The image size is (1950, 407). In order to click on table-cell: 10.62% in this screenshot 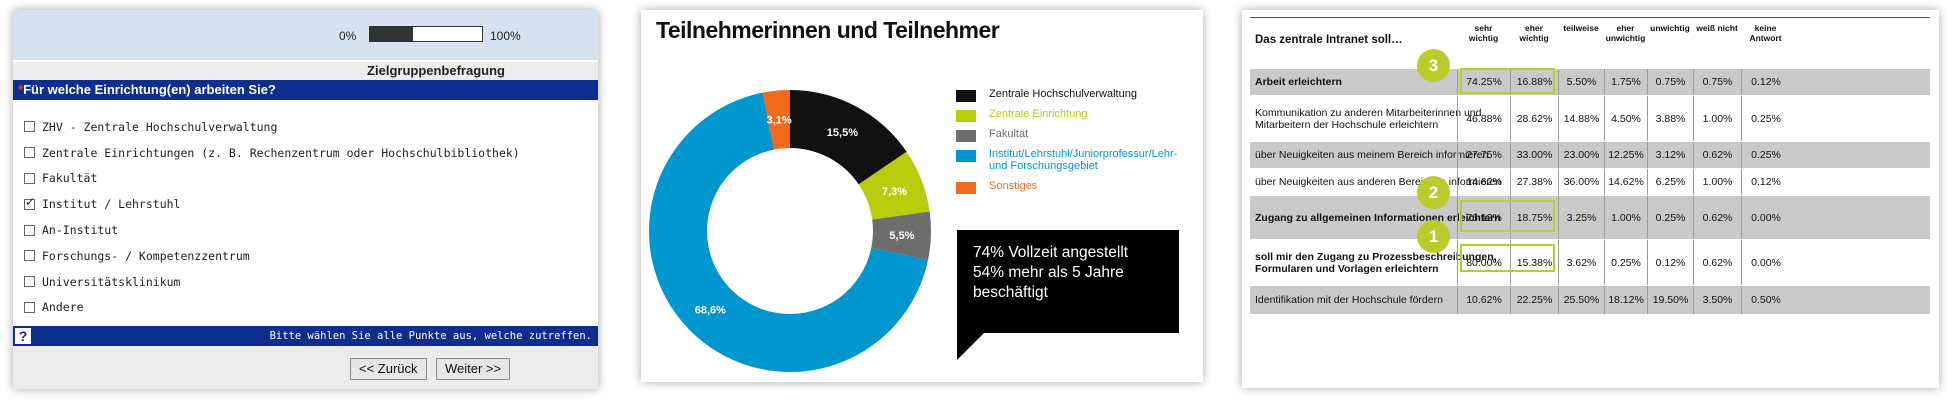, I will do `click(1483, 300)`.